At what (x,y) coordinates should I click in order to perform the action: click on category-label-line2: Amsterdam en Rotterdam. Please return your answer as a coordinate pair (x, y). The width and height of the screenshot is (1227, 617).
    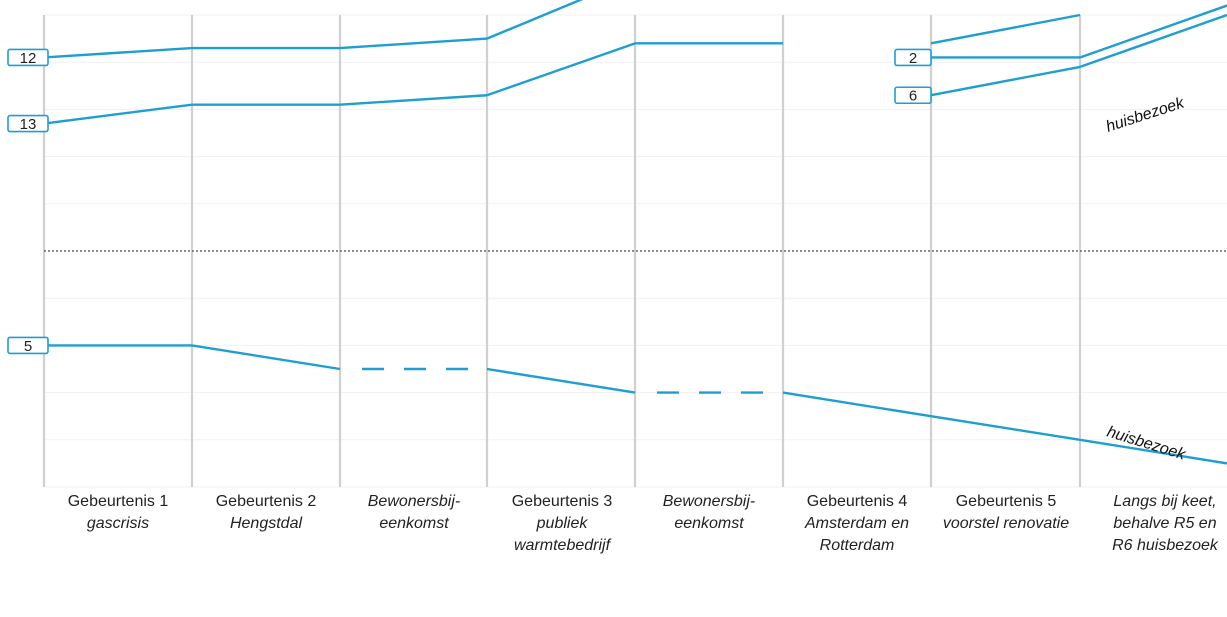
    Looking at the image, I should click on (857, 534).